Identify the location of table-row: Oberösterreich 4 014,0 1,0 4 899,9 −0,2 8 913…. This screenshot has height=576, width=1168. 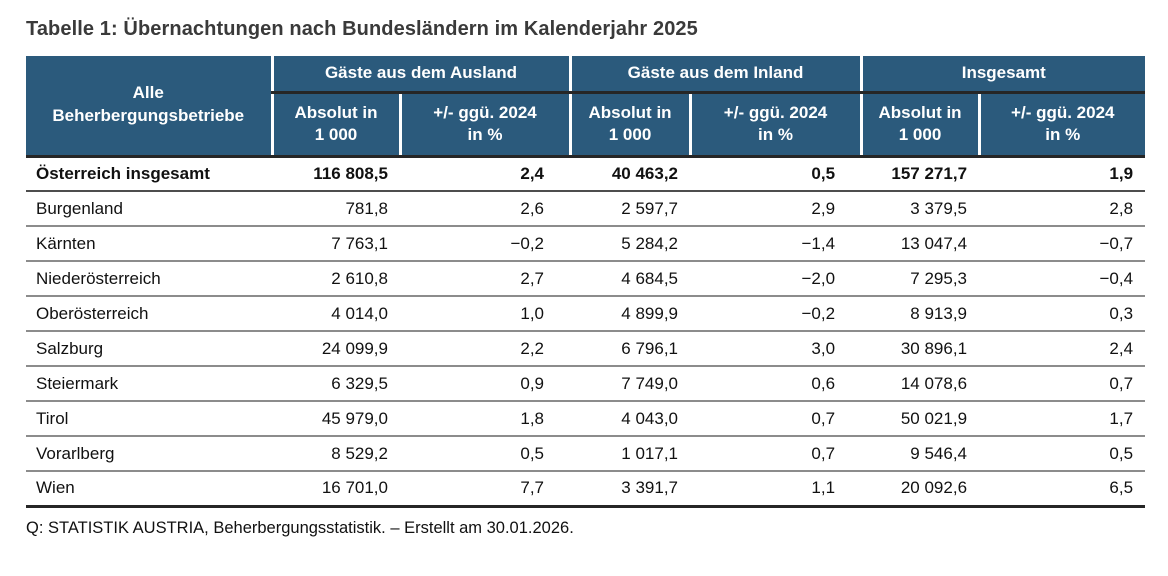
(586, 314).